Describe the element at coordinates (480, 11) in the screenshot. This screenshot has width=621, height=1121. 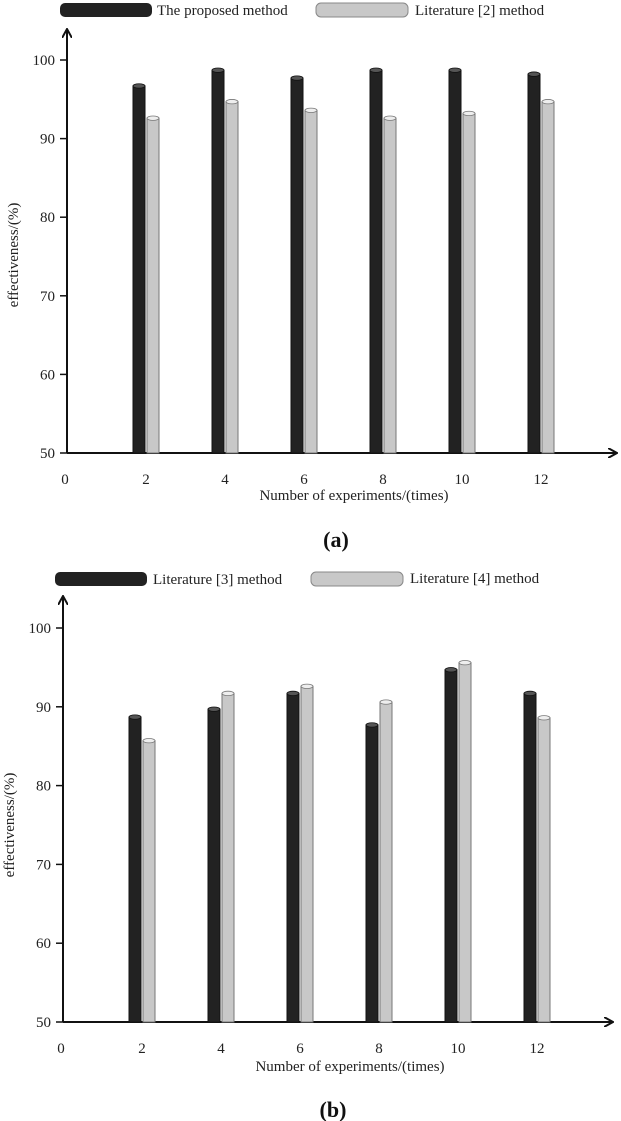
I see `legend-label-literature-2: Literature [2] method` at that location.